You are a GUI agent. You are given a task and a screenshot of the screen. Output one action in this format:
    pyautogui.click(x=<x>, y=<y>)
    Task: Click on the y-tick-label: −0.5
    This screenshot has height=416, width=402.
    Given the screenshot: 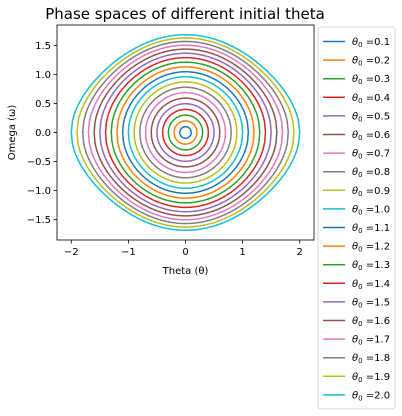 What is the action you would take?
    pyautogui.click(x=39, y=162)
    